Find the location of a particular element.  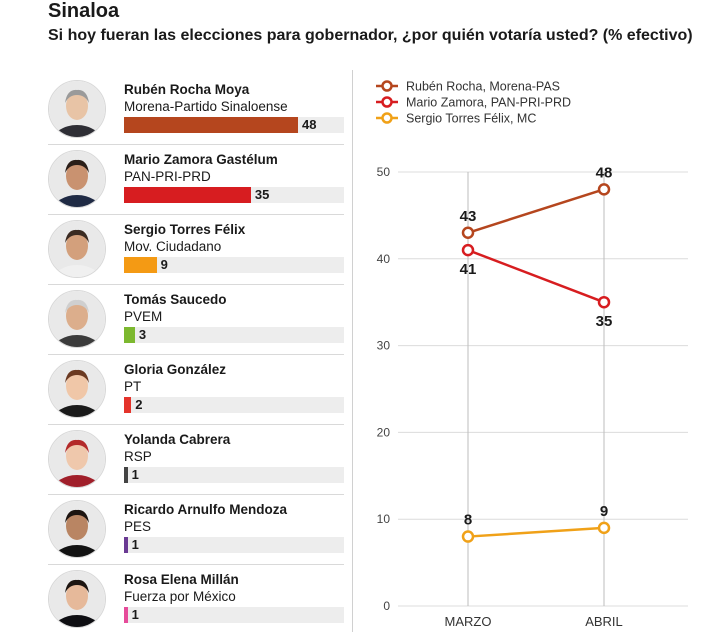

candidate-name: Tomás Saucedo is located at coordinates (175, 299).